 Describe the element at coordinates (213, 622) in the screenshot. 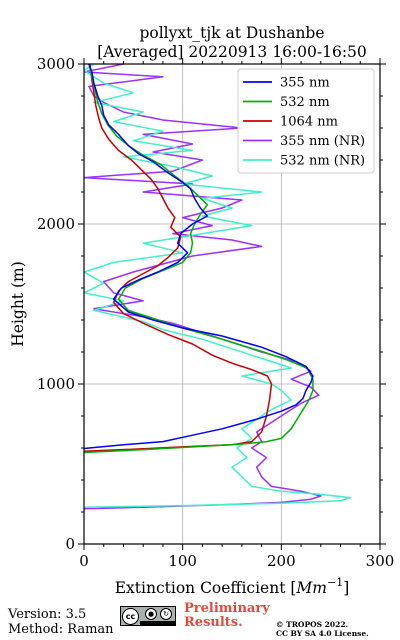

I see `preliminary-line-2: Results.` at that location.